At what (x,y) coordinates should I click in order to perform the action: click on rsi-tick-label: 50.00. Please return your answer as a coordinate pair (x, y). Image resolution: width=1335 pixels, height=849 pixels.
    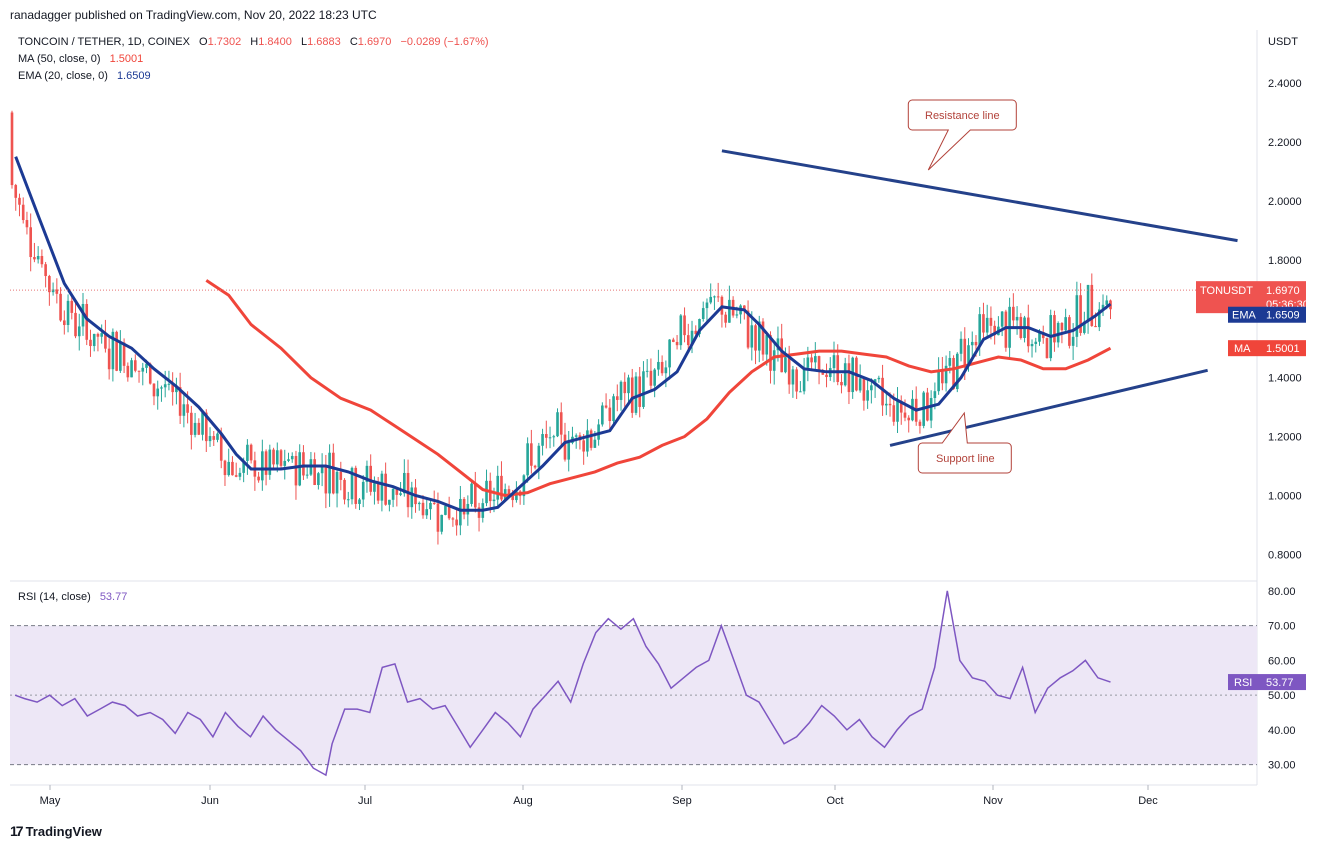
    Looking at the image, I should click on (1282, 696).